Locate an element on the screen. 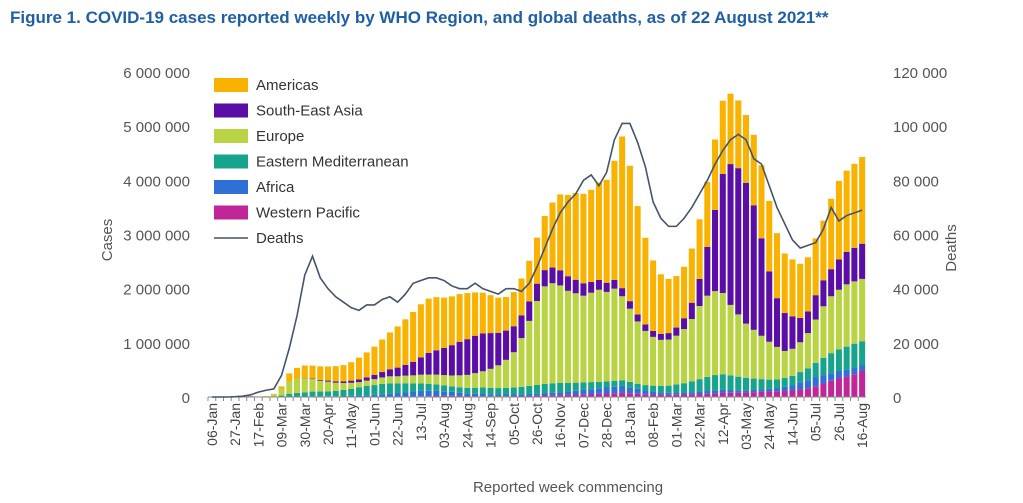  legend-label: South-East Asia is located at coordinates (309, 111).